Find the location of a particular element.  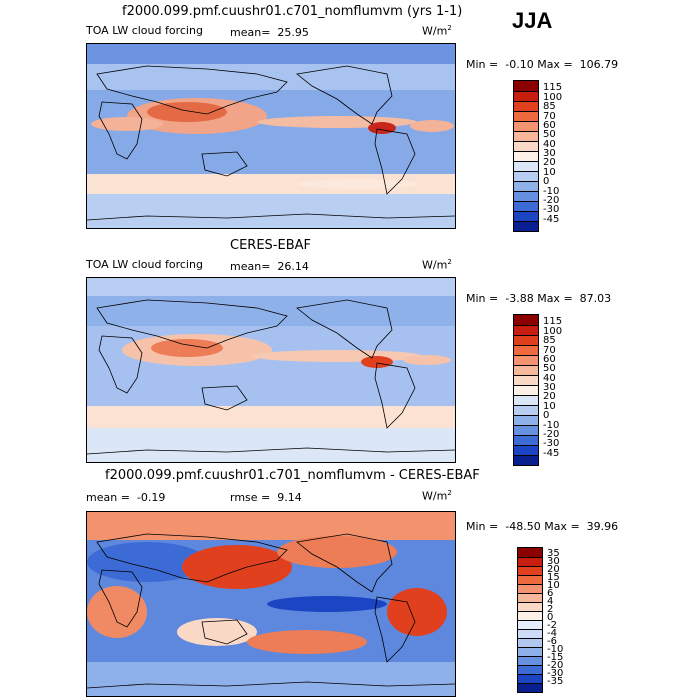

panel3-asia-pos is located at coordinates (237, 567).